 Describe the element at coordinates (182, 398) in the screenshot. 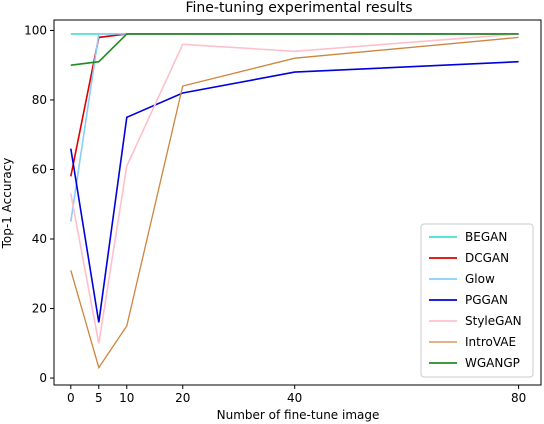

I see `x-tick-label: 20` at that location.